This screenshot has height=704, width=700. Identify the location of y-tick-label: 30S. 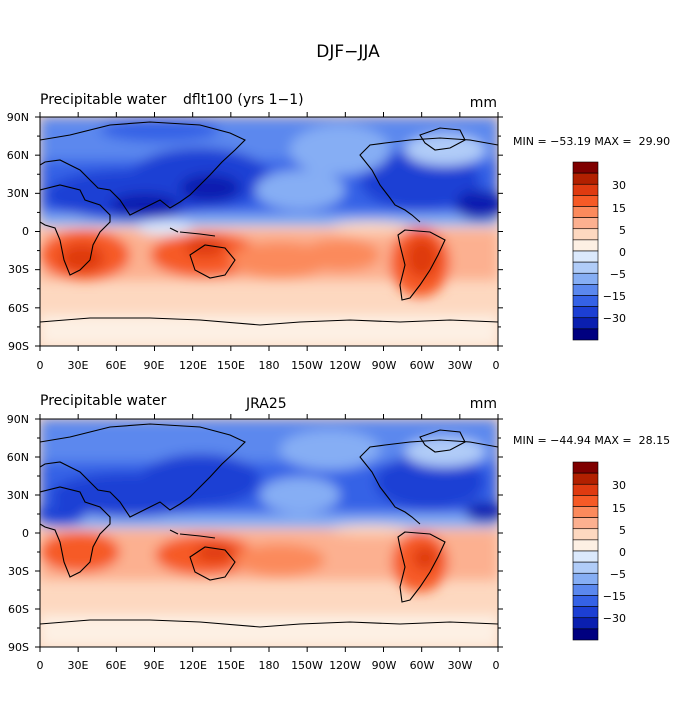
(18, 269).